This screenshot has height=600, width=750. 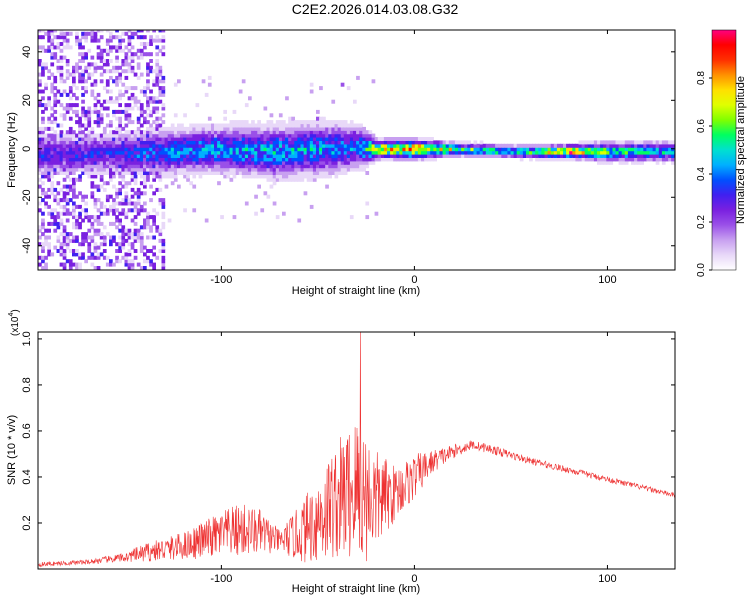 What do you see at coordinates (356, 589) in the screenshot?
I see `snr-x-label: Height of straight line (km)` at bounding box center [356, 589].